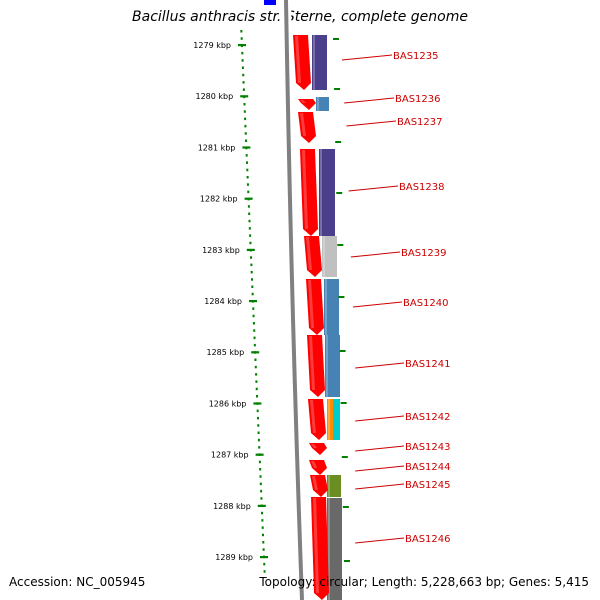 The image size is (600, 600). Describe the element at coordinates (428, 364) in the screenshot. I see `gene-label-bas1241: BAS1241` at that location.